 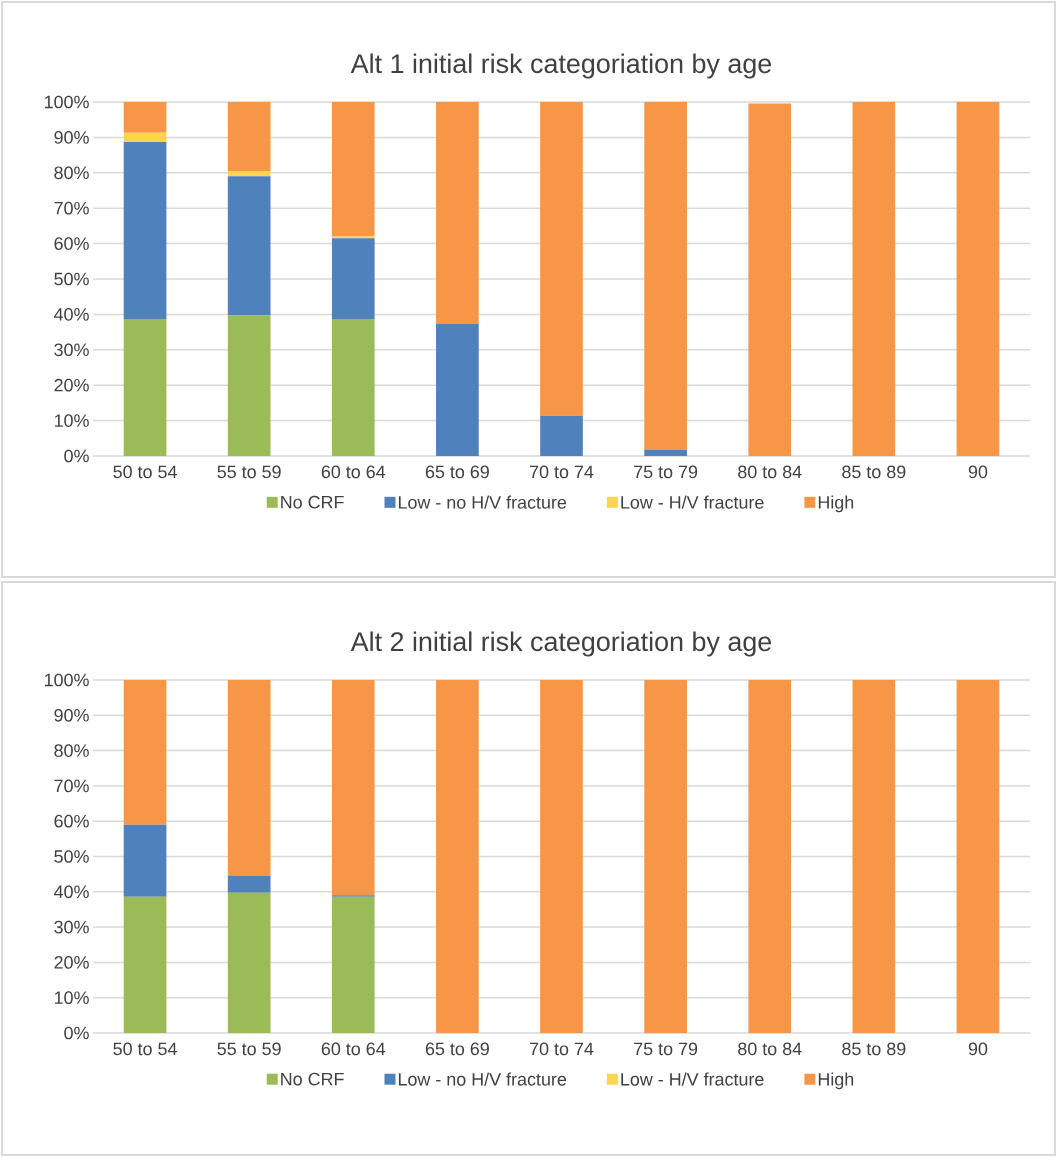 What do you see at coordinates (561, 66) in the screenshot?
I see `chart-title: Alt 1 initial risk categoriation by age` at bounding box center [561, 66].